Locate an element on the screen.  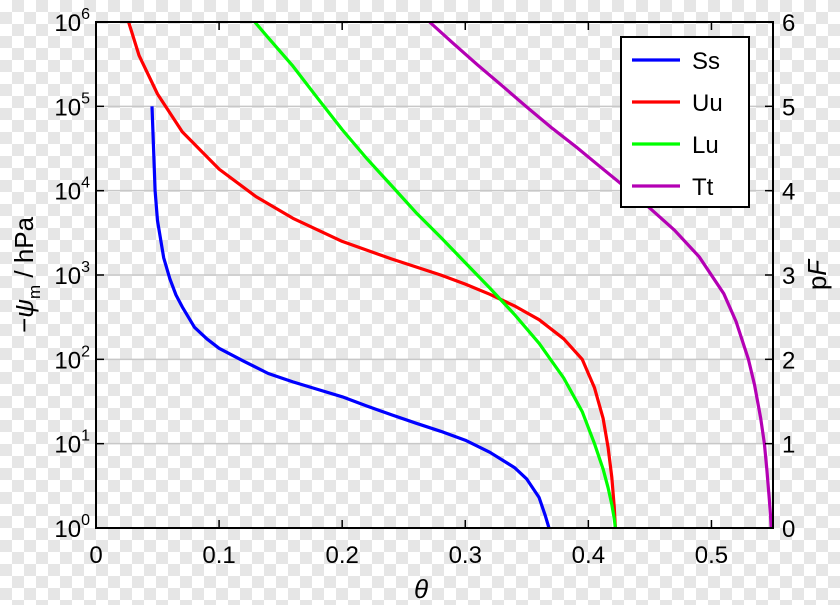
y-tick-label-exp: 2 is located at coordinates (85, 351).